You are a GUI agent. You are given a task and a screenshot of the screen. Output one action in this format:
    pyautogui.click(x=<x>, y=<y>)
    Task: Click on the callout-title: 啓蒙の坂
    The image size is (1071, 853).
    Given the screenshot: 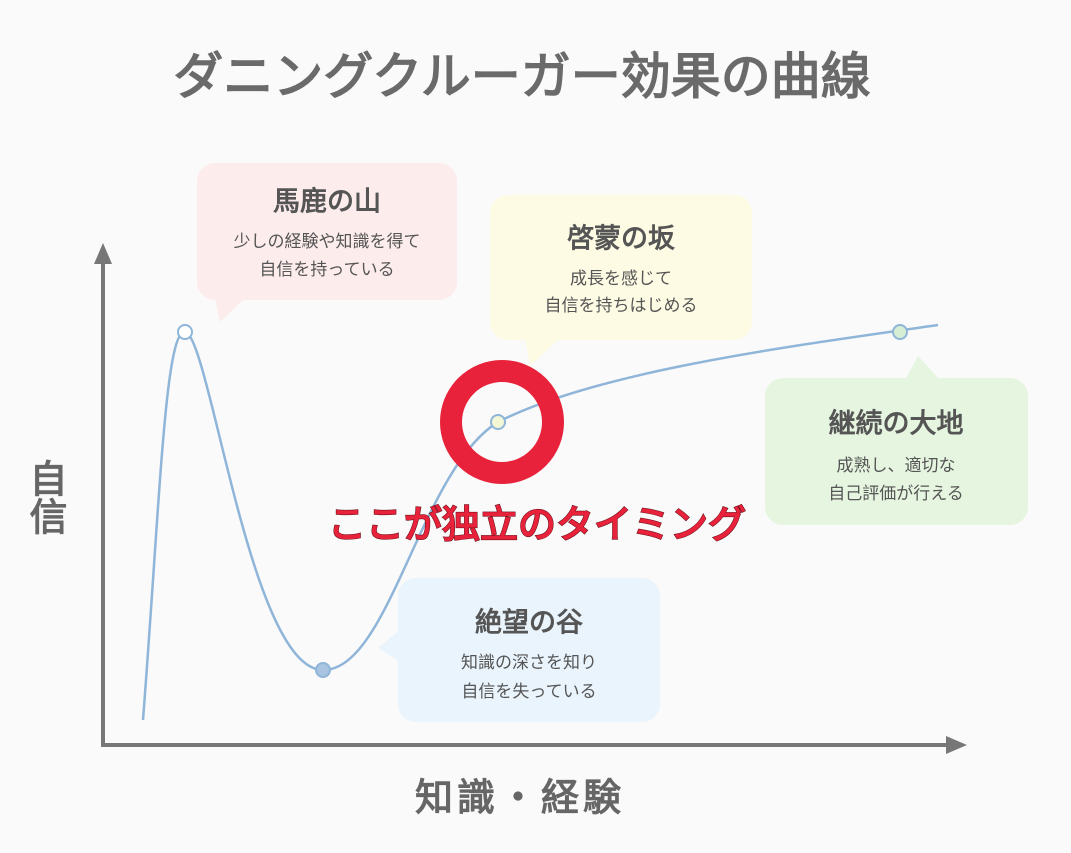 What is the action you would take?
    pyautogui.click(x=621, y=239)
    